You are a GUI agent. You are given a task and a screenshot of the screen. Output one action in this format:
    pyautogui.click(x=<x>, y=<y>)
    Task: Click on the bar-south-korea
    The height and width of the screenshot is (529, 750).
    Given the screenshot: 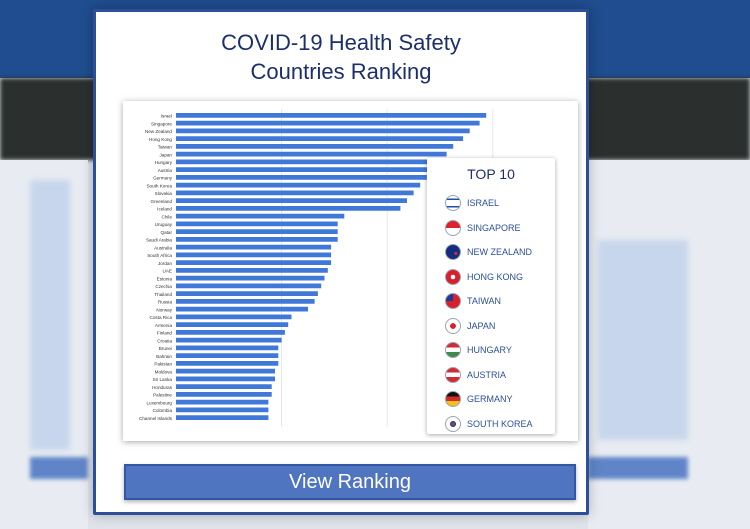 What is the action you would take?
    pyautogui.click(x=298, y=185)
    